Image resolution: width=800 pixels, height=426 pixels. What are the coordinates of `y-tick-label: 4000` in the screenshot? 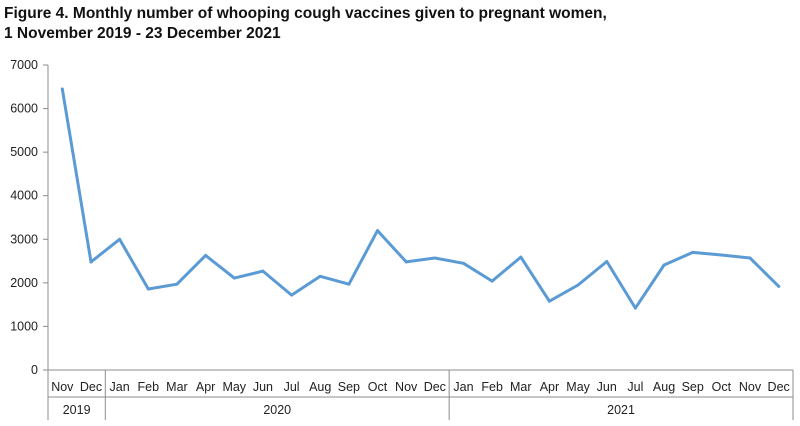 It's located at (24, 196).